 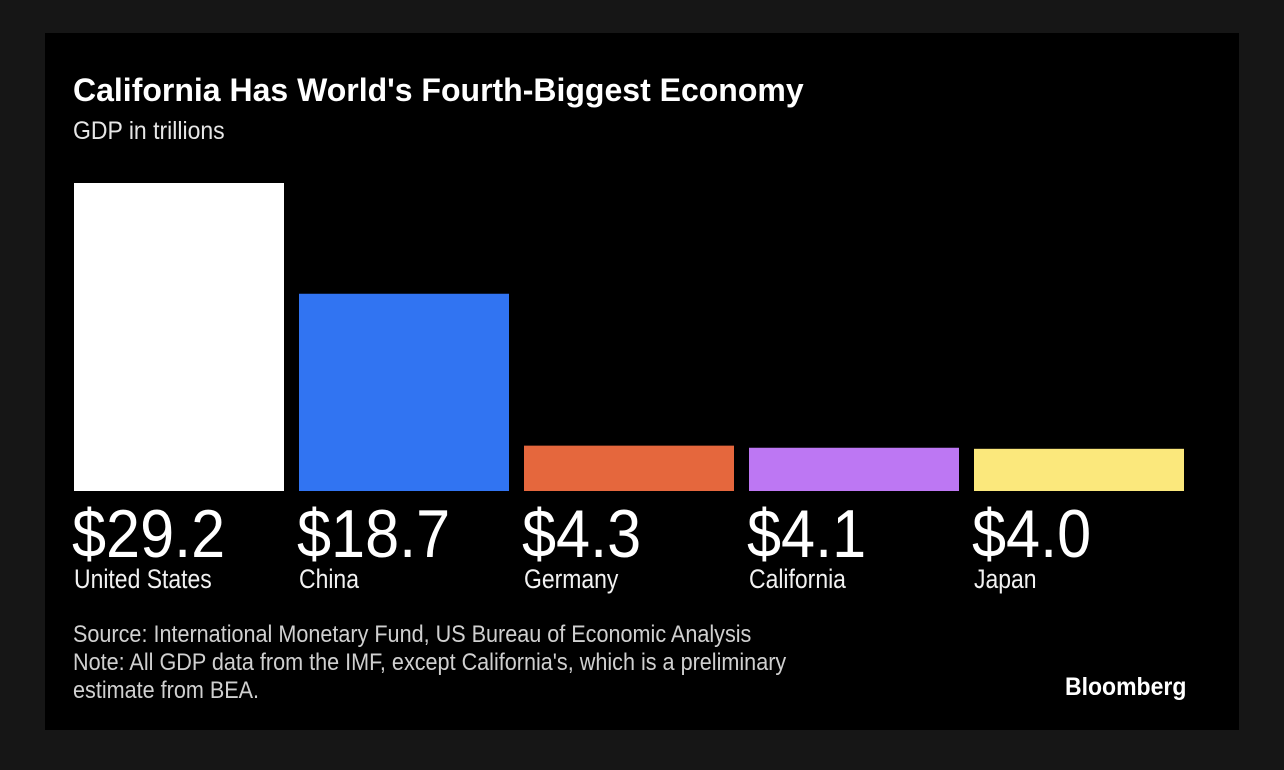 What do you see at coordinates (629, 468) in the screenshot?
I see `bar-germany` at bounding box center [629, 468].